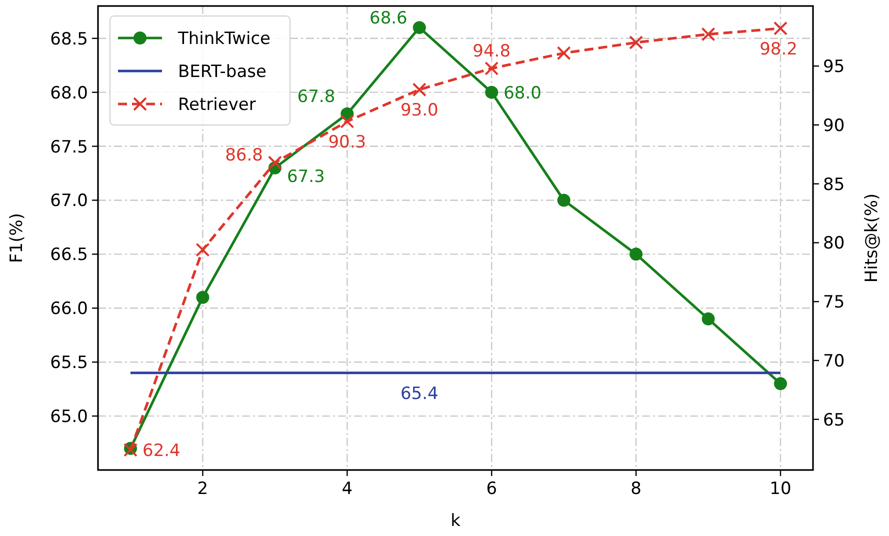 The width and height of the screenshot is (889, 536). I want to click on y2-tick-label: 90, so click(834, 126).